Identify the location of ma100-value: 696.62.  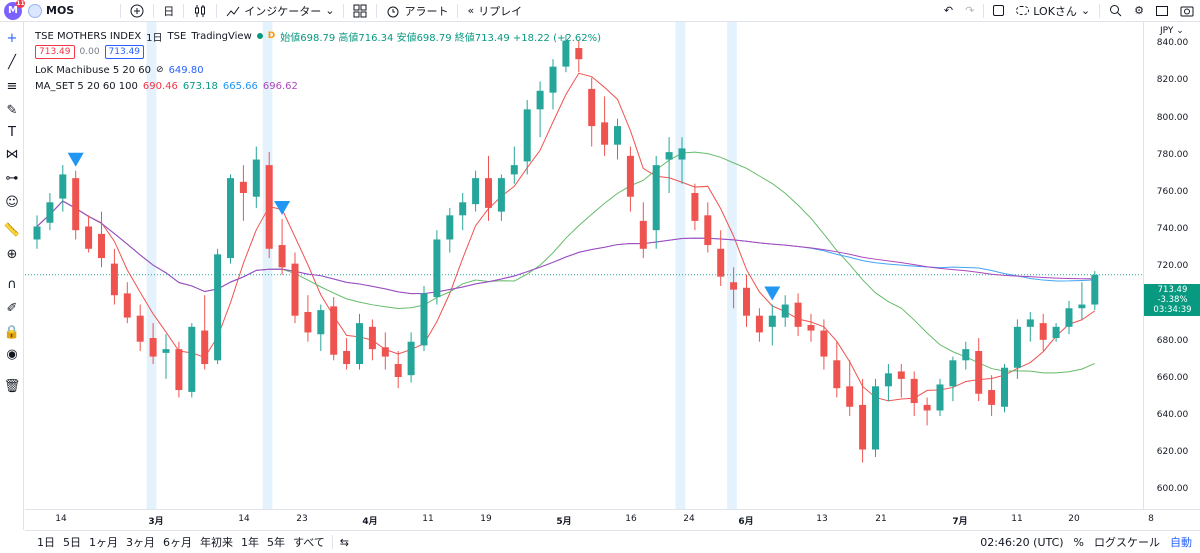
(280, 86).